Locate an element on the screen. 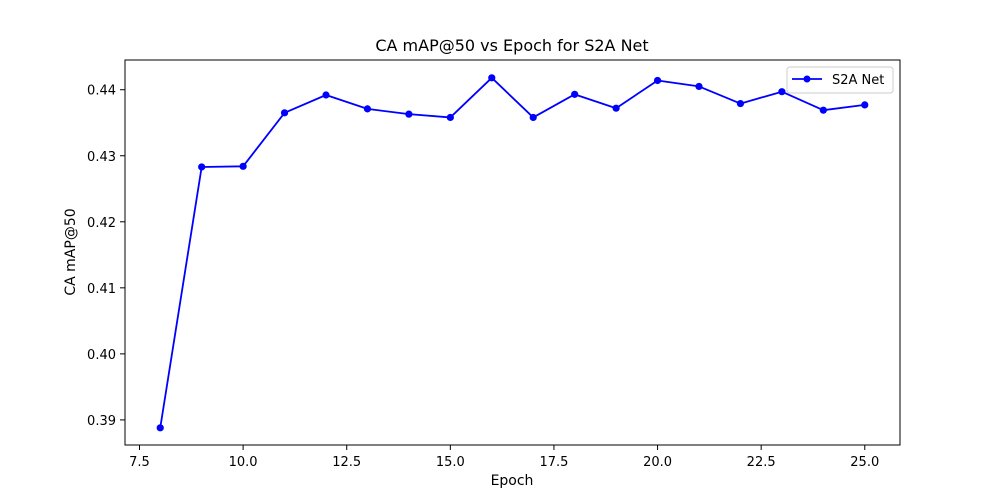 The width and height of the screenshot is (1000, 500). y-tick-label: 0.41 is located at coordinates (101, 289).